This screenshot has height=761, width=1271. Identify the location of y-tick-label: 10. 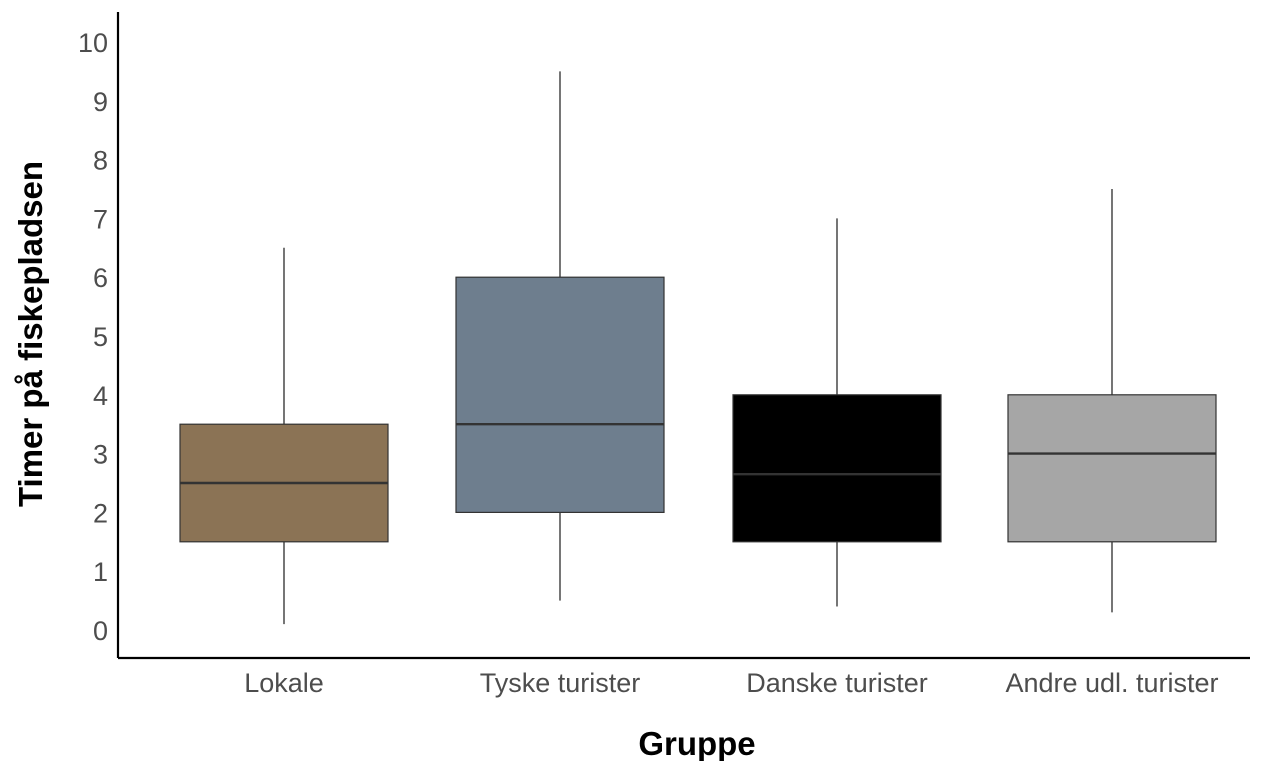
(93, 43).